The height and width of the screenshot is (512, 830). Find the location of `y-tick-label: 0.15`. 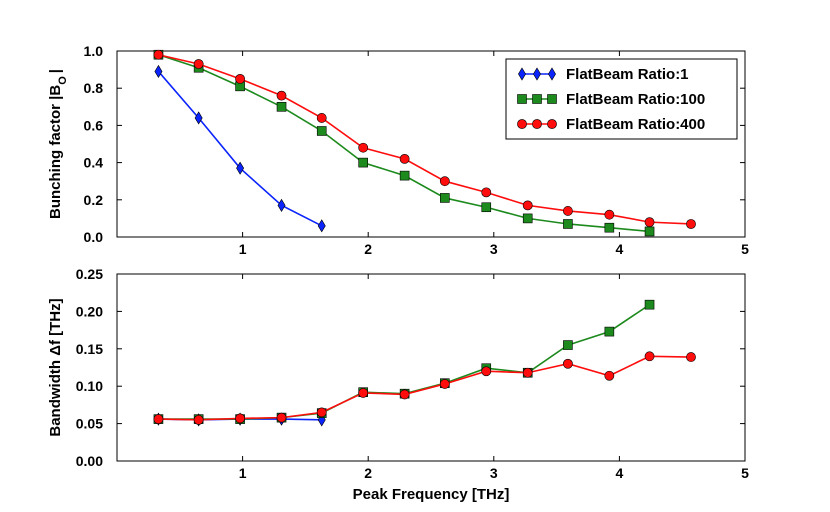

y-tick-label: 0.15 is located at coordinates (89, 349).